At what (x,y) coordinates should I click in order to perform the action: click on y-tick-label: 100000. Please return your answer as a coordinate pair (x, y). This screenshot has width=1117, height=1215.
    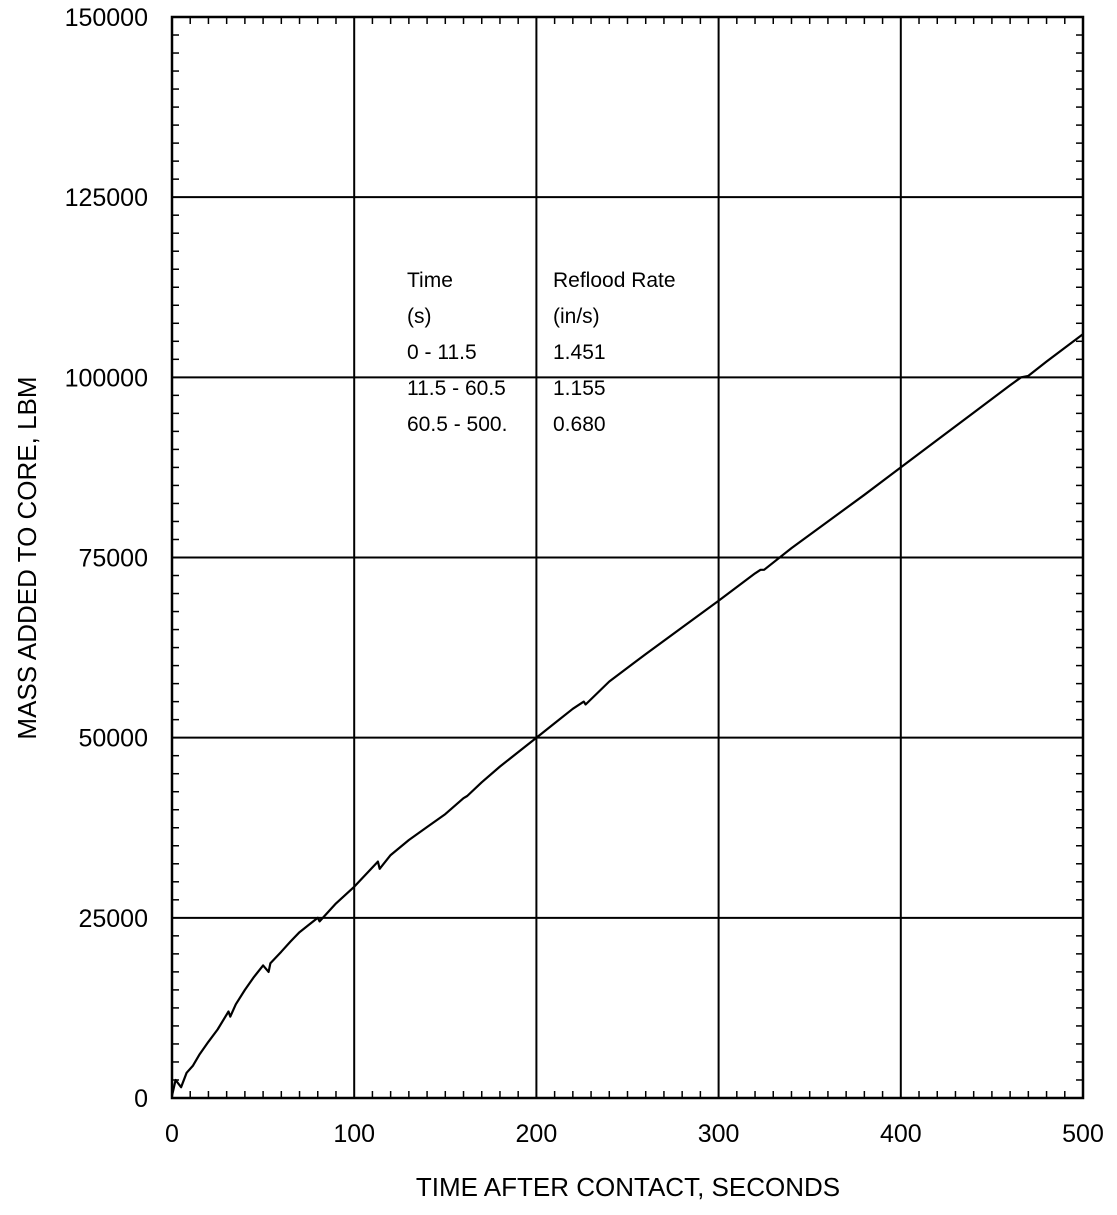
    Looking at the image, I should click on (106, 378).